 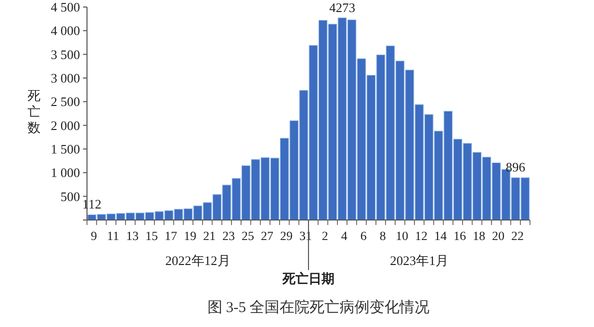 I want to click on x-tick-label: 23, so click(x=228, y=236).